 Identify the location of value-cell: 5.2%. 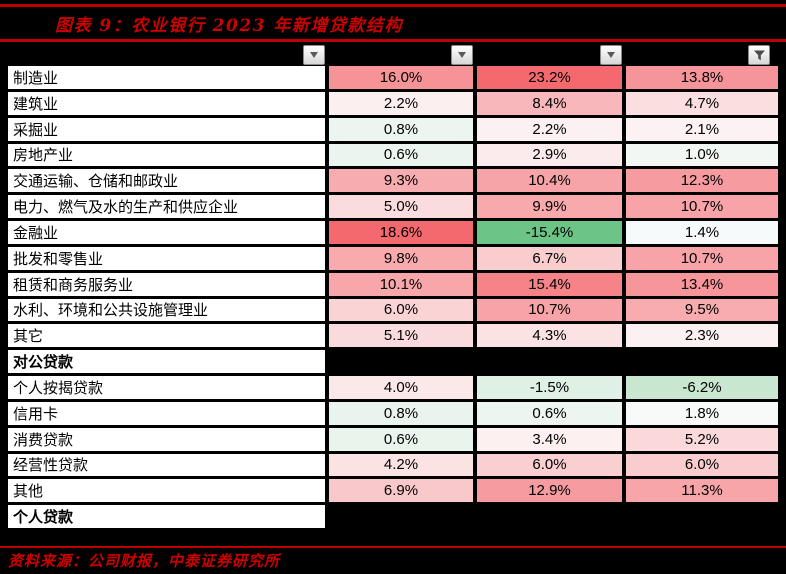
(702, 440).